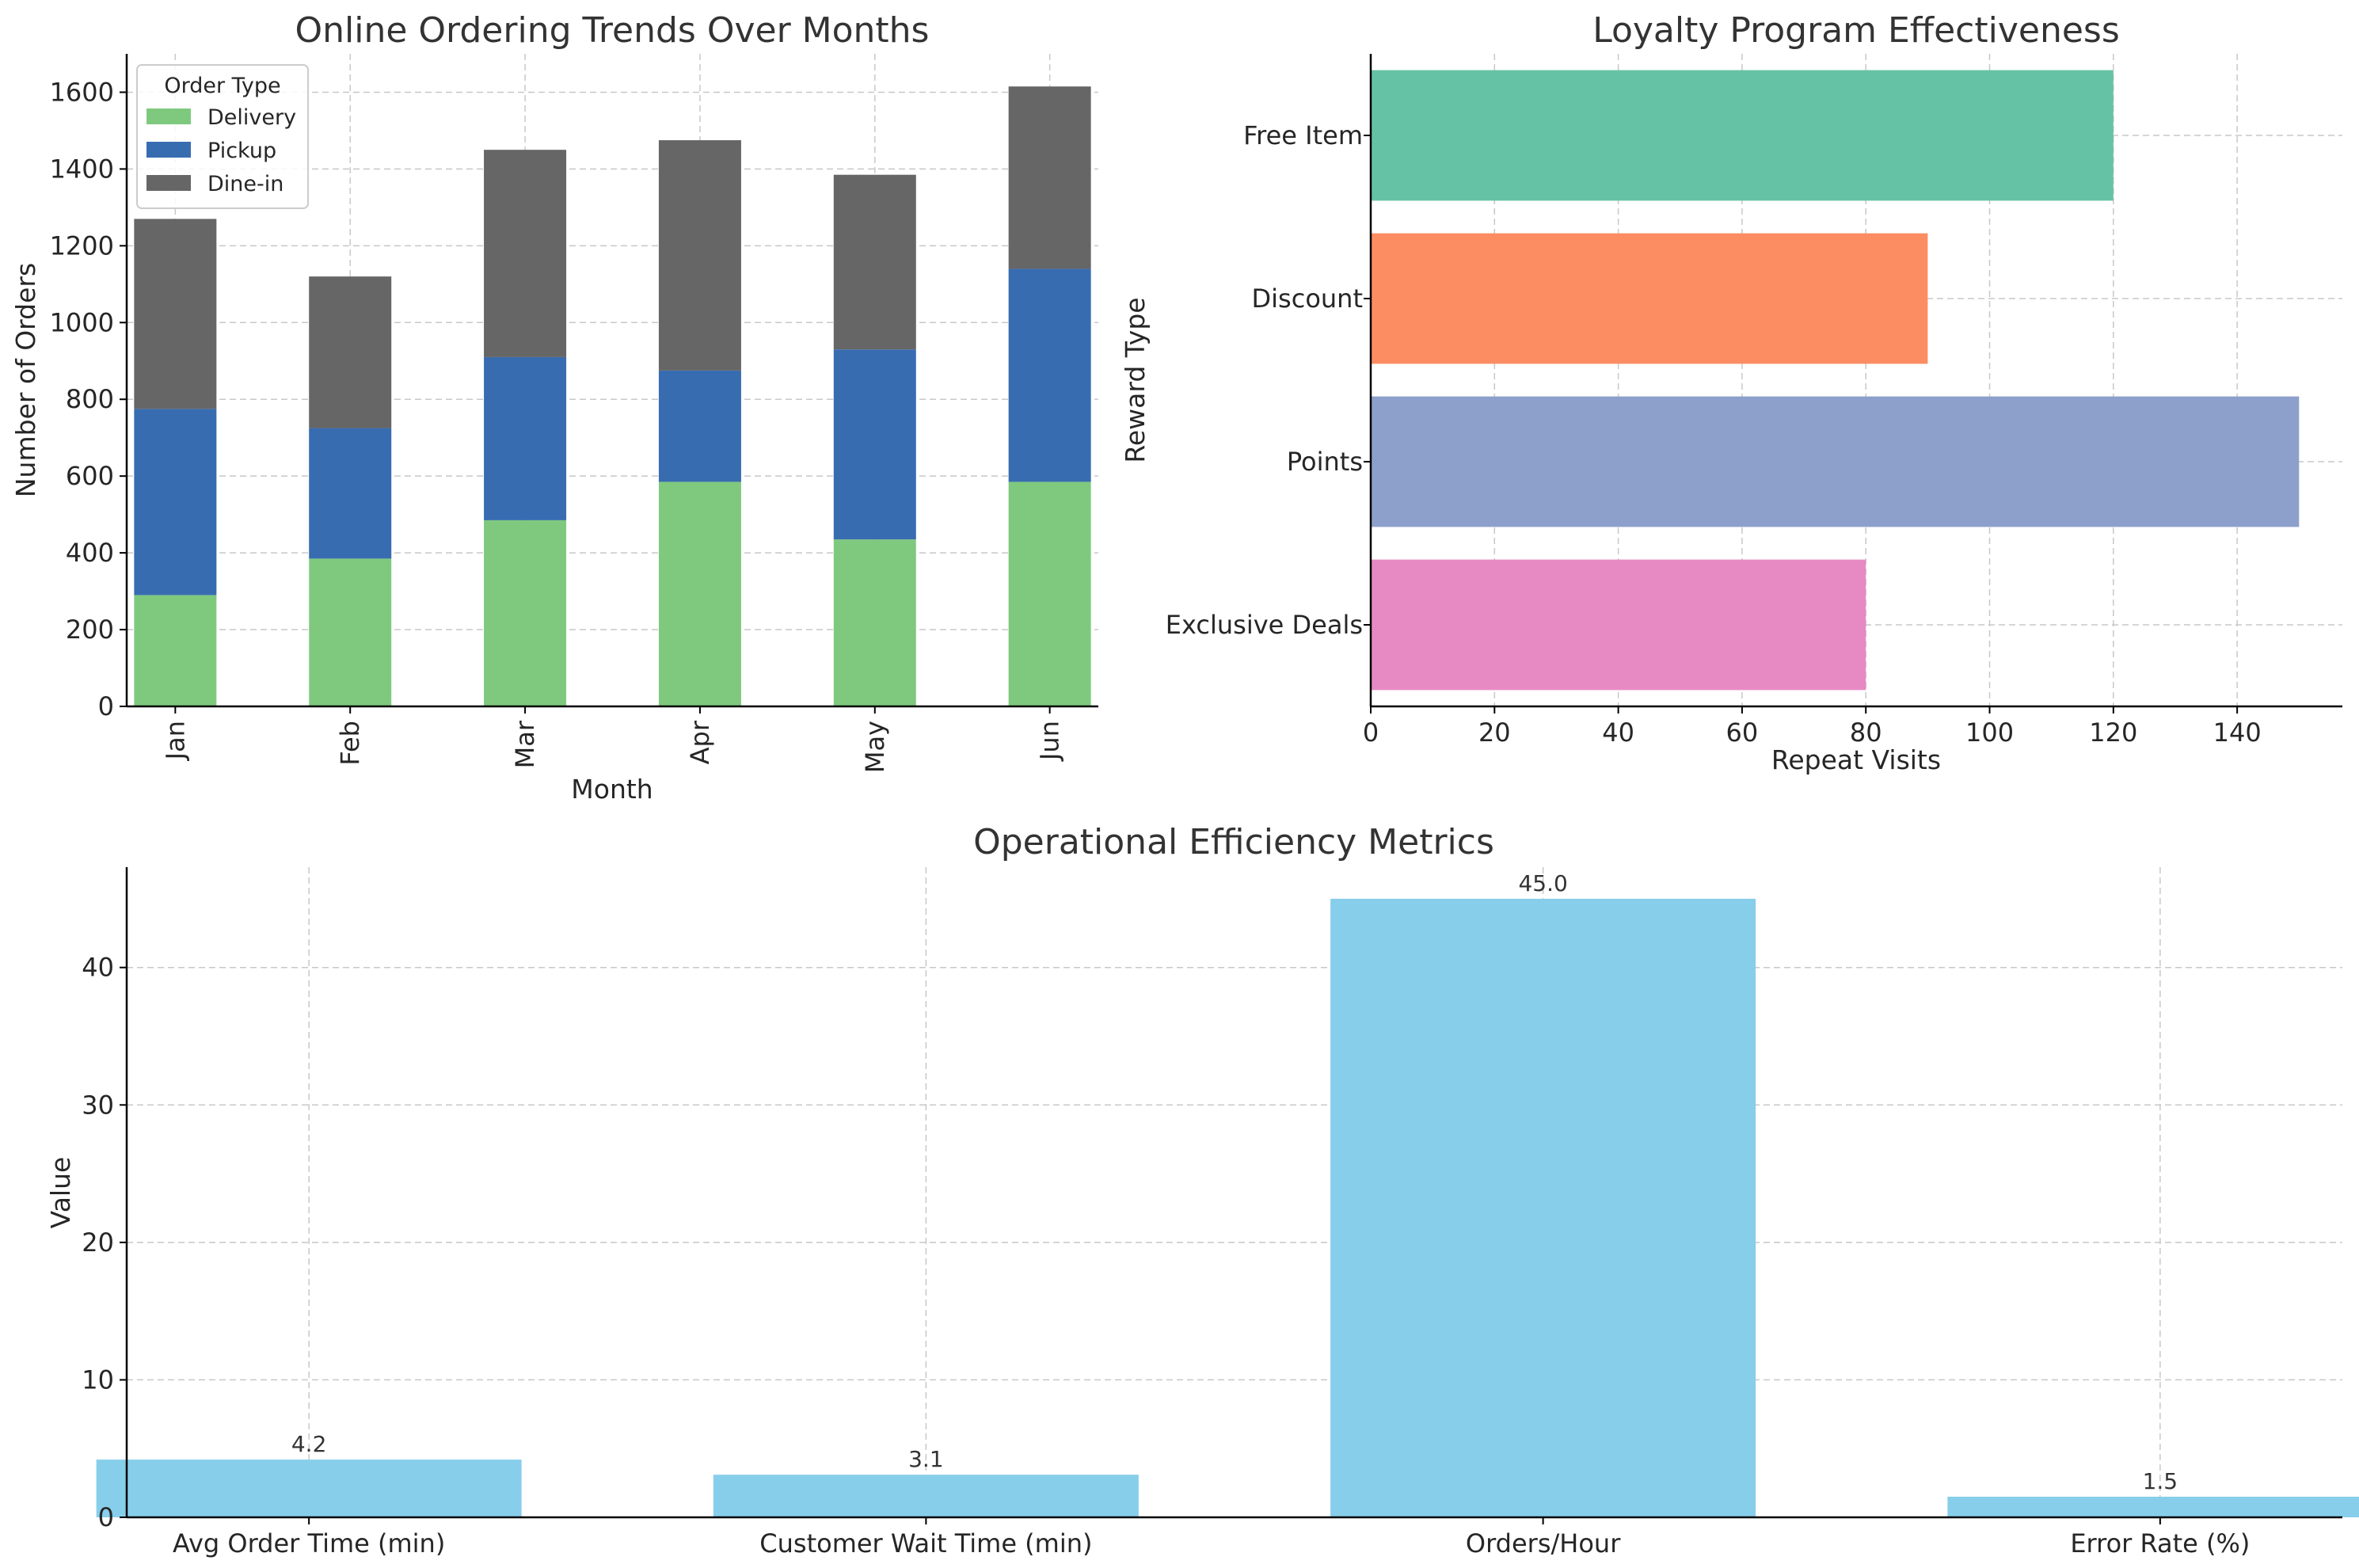 This screenshot has height=1568, width=2359. I want to click on x-tick-label-may: May, so click(875, 747).